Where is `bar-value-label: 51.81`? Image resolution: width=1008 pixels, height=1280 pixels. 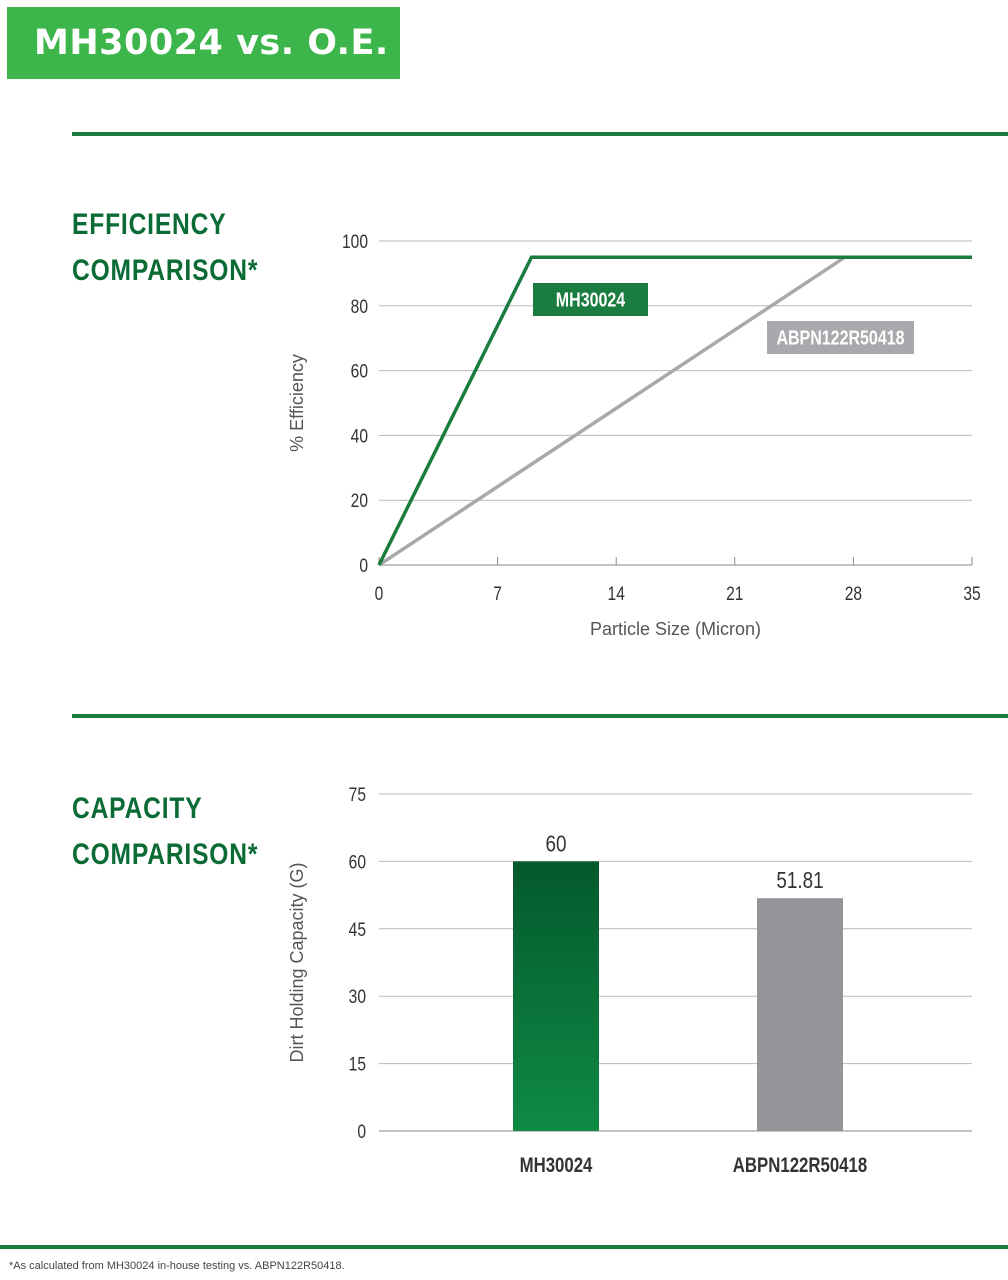
bar-value-label: 51.81 is located at coordinates (799, 881).